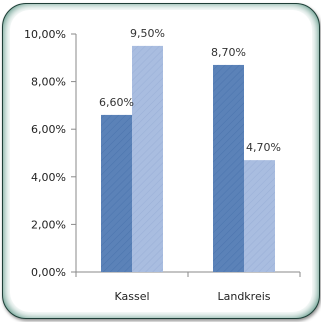 This screenshot has height=322, width=321. What do you see at coordinates (116, 102) in the screenshot?
I see `data-label-kassel-series-1: 6,60%` at bounding box center [116, 102].